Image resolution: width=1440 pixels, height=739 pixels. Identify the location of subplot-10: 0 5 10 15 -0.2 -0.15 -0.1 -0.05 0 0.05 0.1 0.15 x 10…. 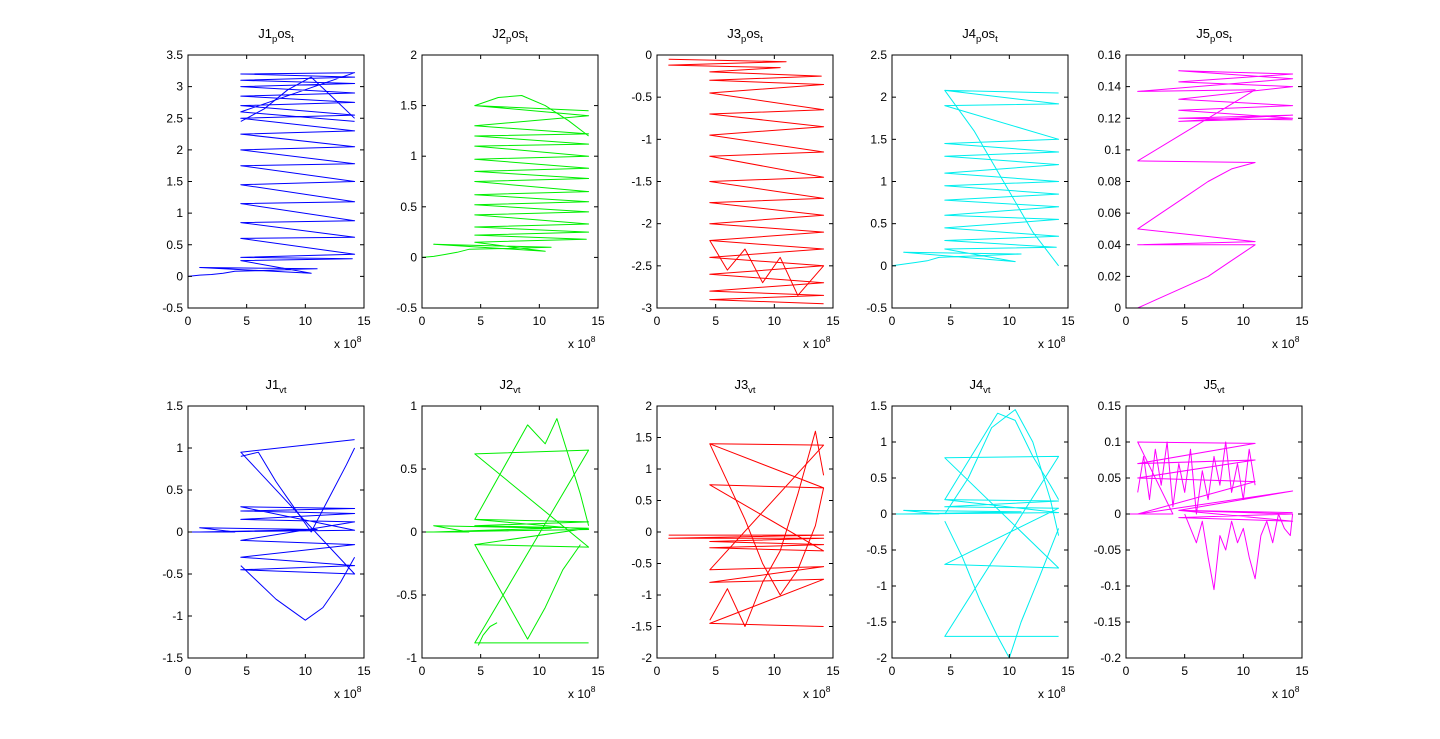
(1201, 539).